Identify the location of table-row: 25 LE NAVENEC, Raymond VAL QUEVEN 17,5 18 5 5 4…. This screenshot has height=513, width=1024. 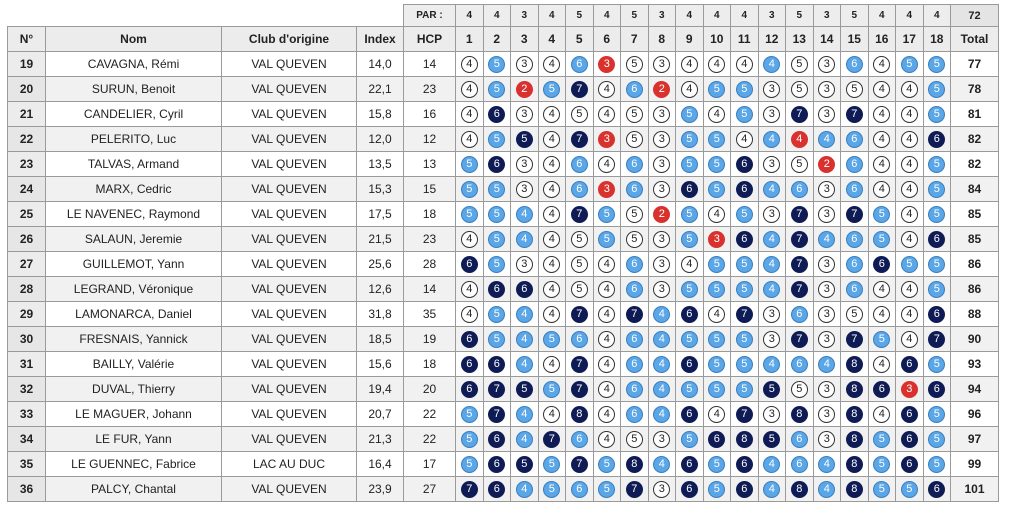
(503, 214).